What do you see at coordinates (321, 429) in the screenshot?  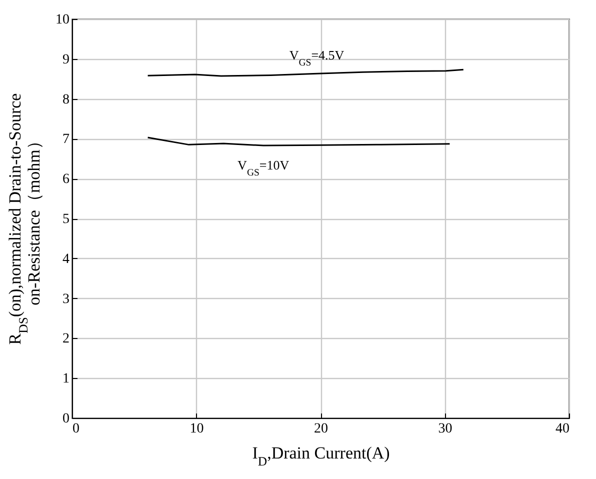 I see `x-tick-label: 20` at bounding box center [321, 429].